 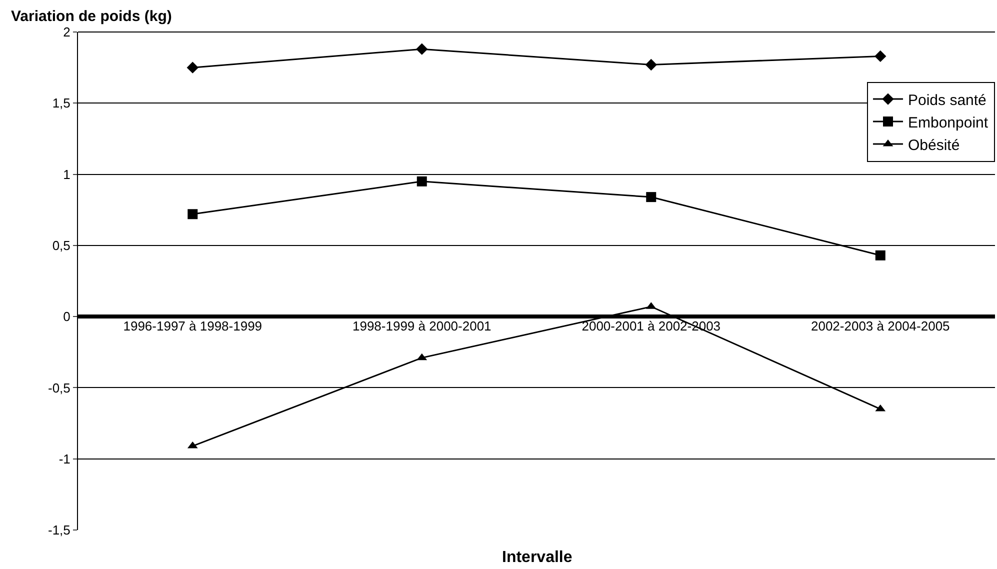 I want to click on x-tick-label: 2002-2003 à 2004-2005, so click(x=880, y=326).